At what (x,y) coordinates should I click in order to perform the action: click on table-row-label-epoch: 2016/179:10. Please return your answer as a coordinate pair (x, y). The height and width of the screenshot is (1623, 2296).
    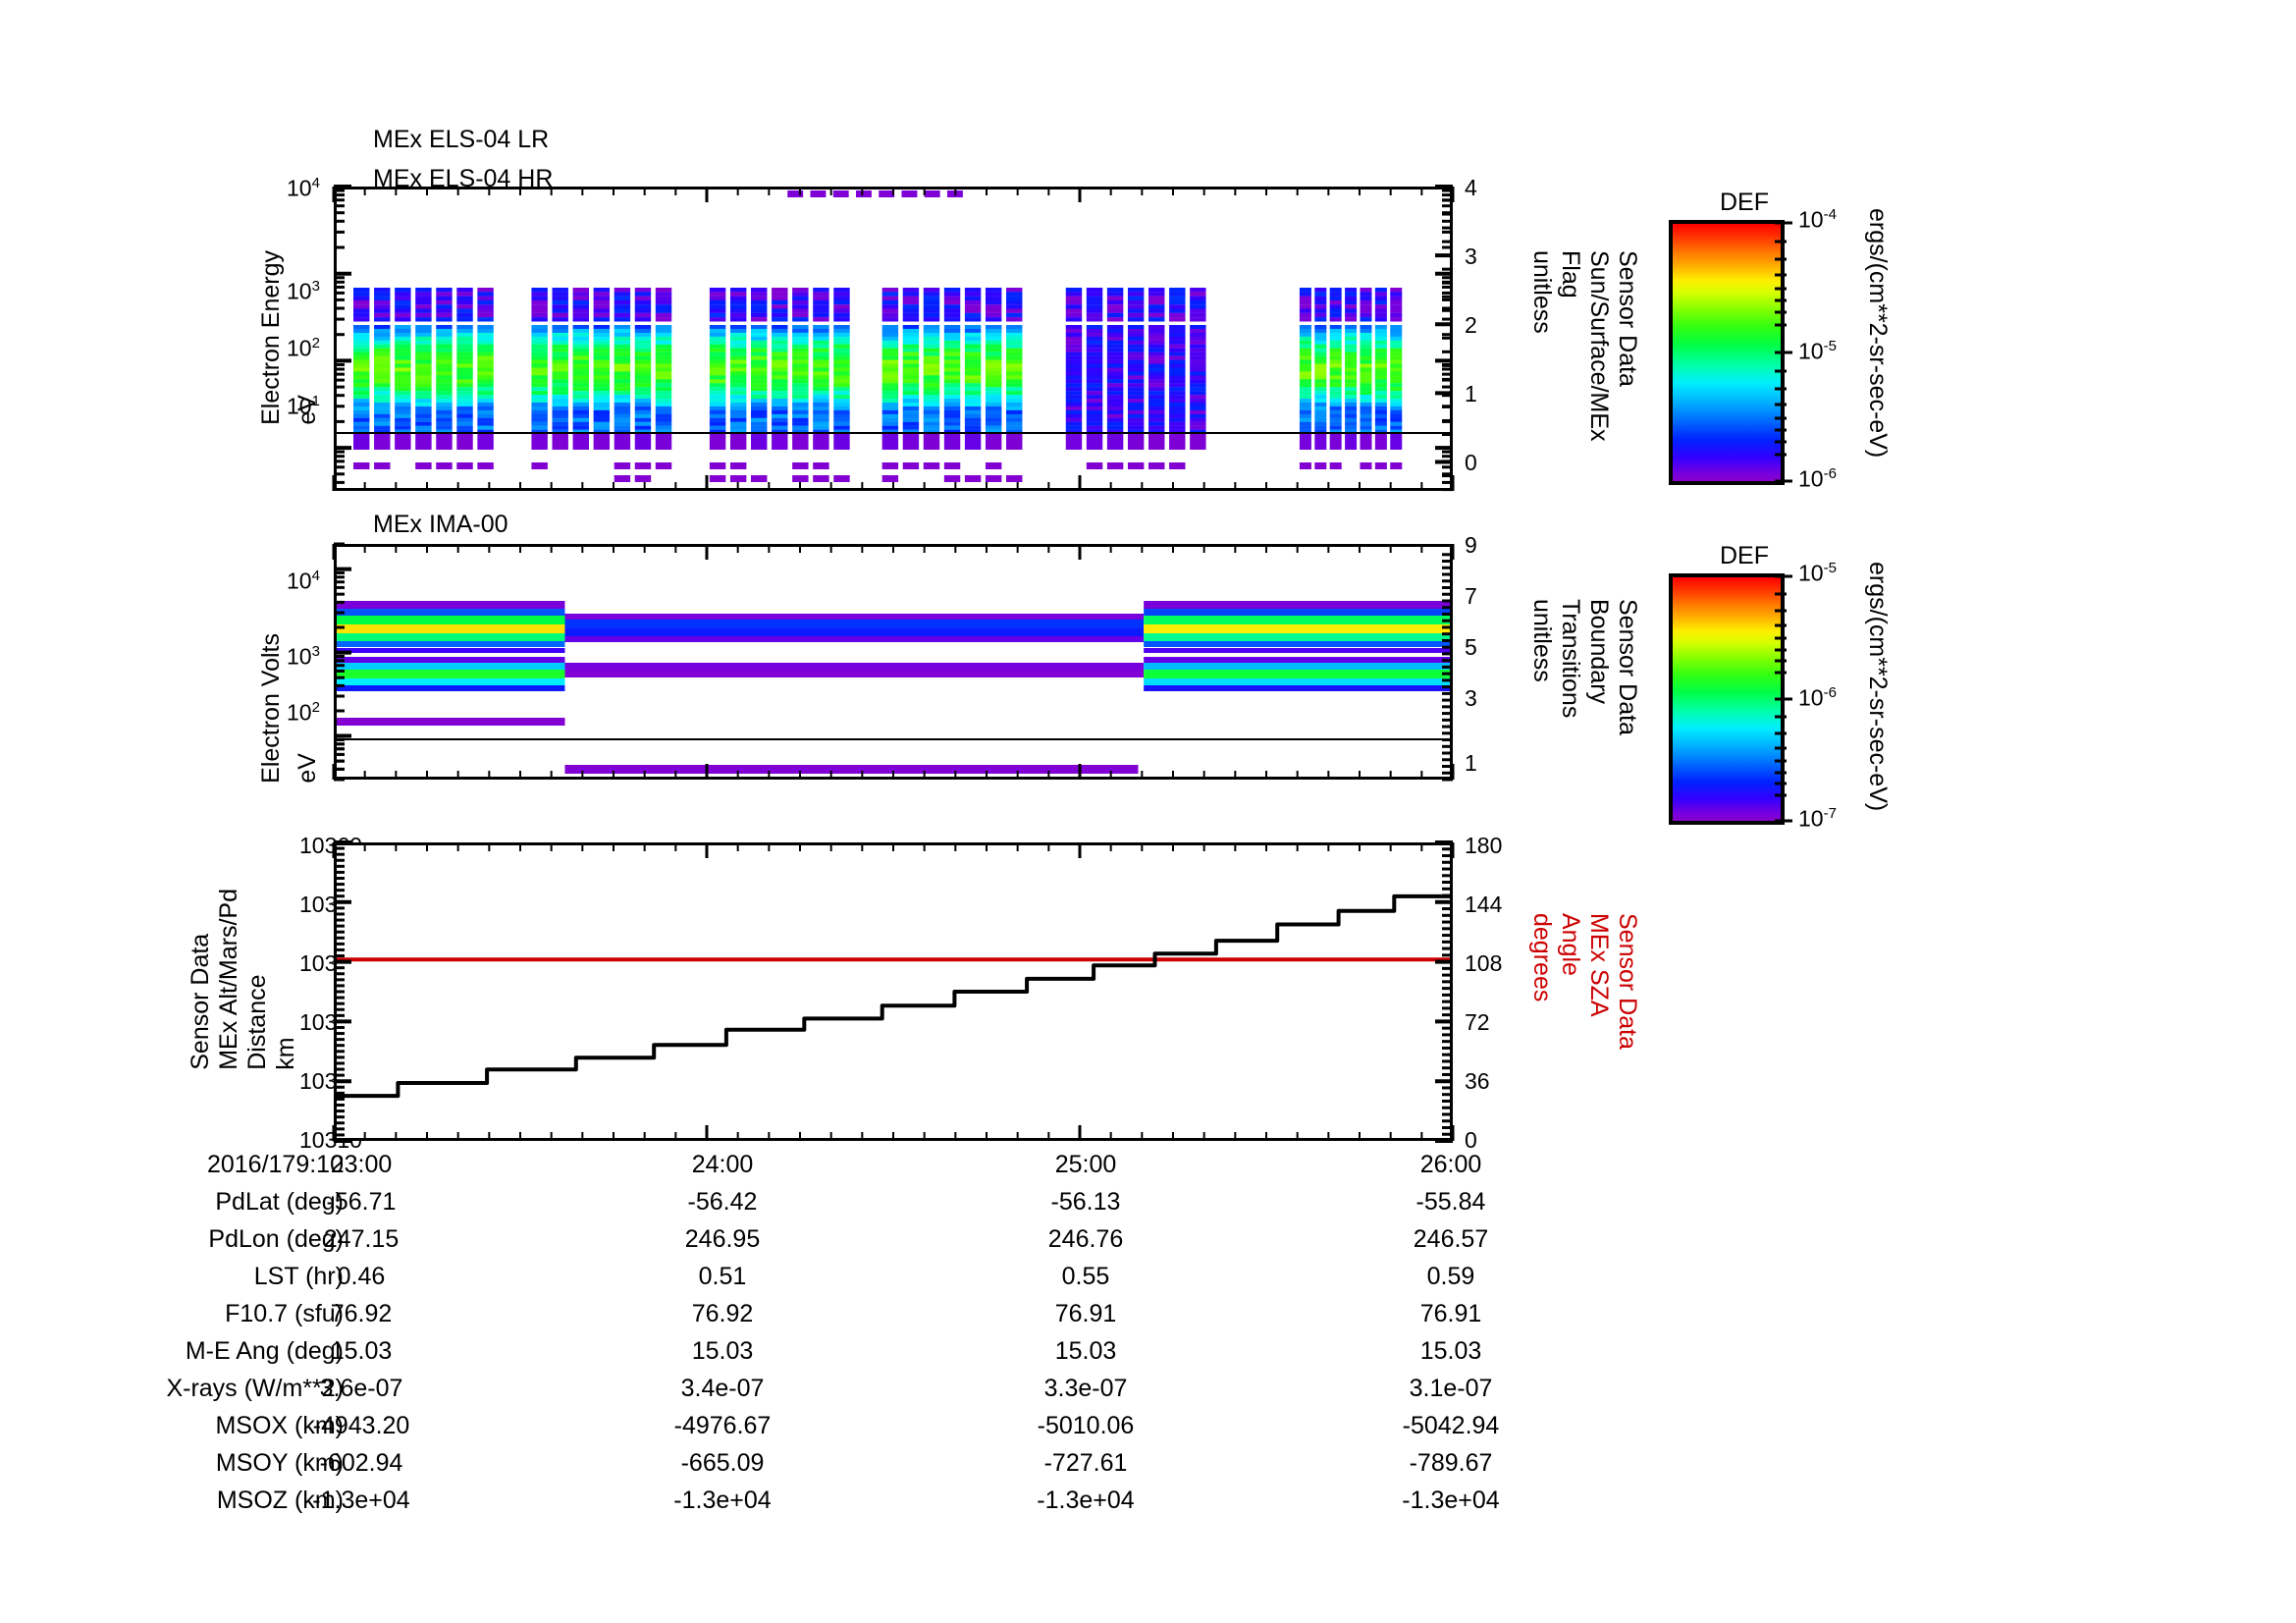
    Looking at the image, I should click on (275, 1164).